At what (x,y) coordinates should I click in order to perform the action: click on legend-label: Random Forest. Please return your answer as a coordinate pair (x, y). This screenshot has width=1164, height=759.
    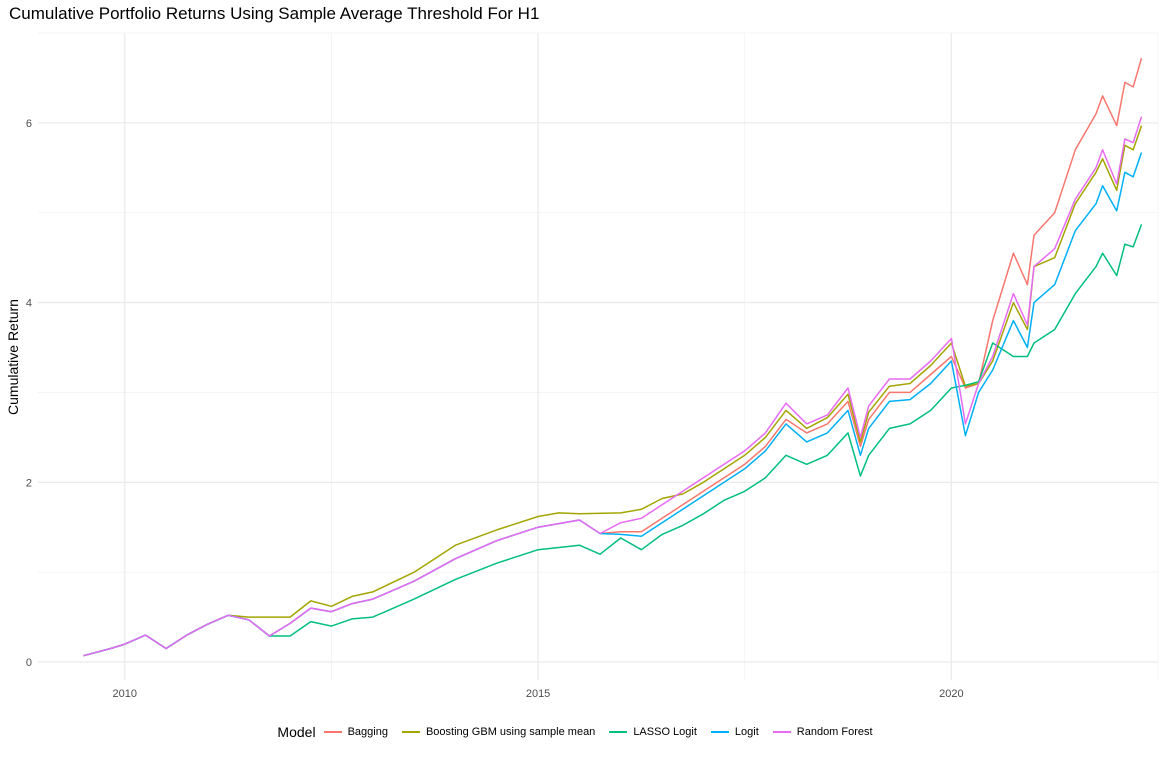
    Looking at the image, I should click on (834, 732).